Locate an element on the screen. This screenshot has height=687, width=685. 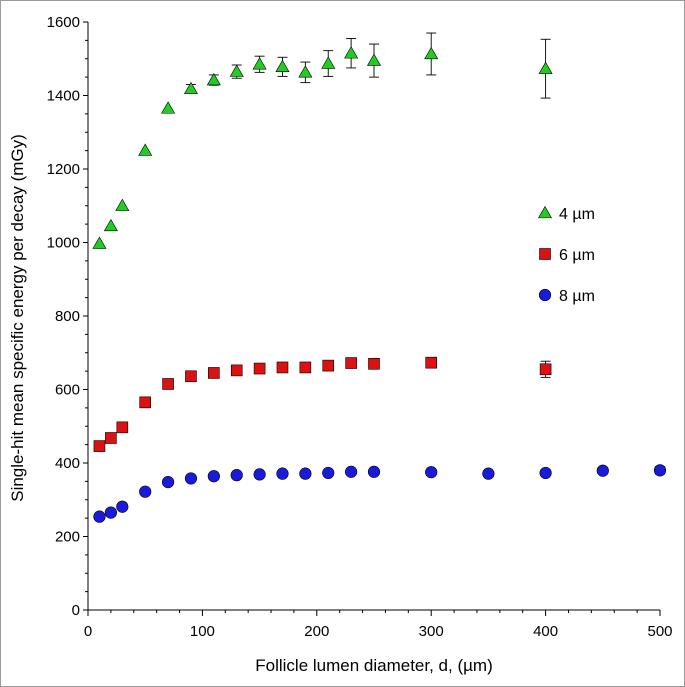
y-tick-label: 400 is located at coordinates (67, 463).